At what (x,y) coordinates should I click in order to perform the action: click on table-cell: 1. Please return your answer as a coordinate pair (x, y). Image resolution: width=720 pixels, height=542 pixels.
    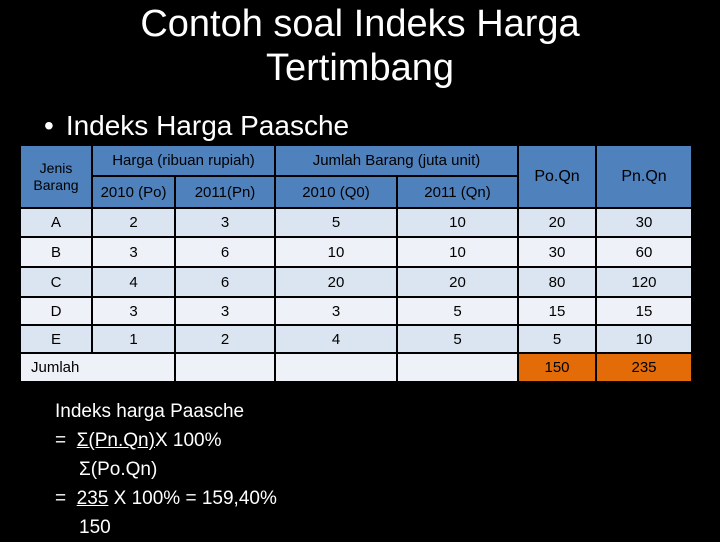
    Looking at the image, I should click on (133, 339).